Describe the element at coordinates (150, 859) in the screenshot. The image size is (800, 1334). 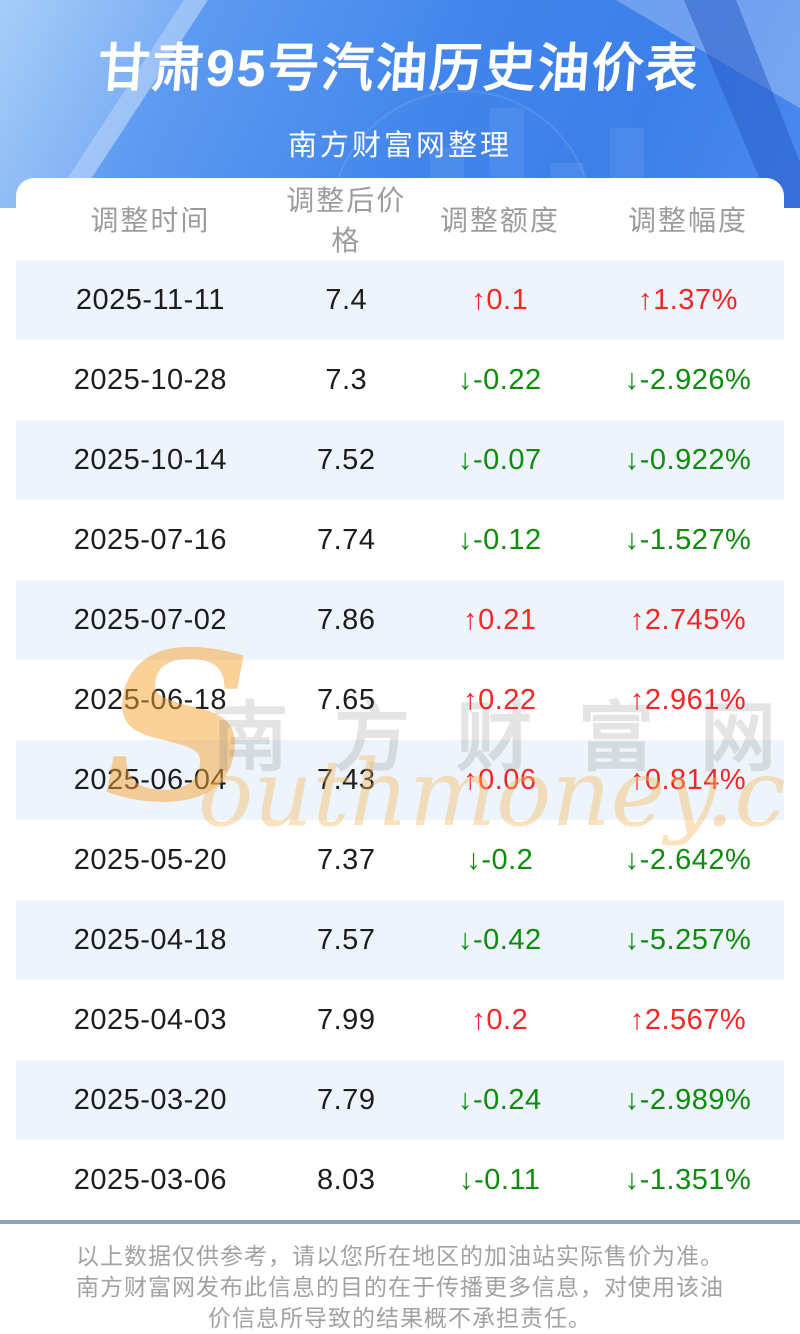
I see `cell-adjust-date: 2025-05-20` at that location.